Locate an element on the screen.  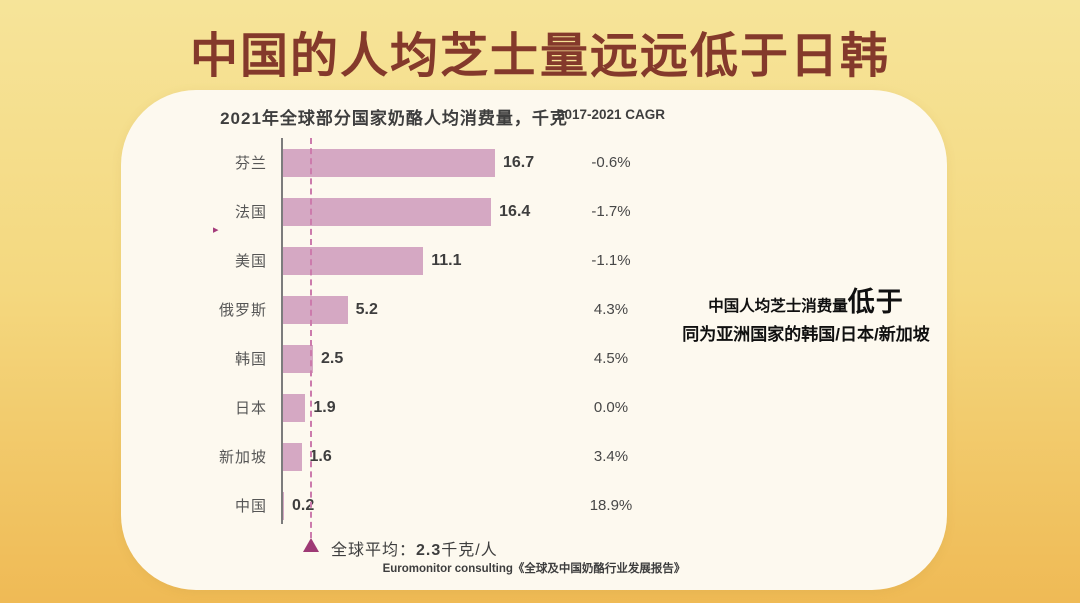
bar-area: 1.6 is located at coordinates (411, 456).